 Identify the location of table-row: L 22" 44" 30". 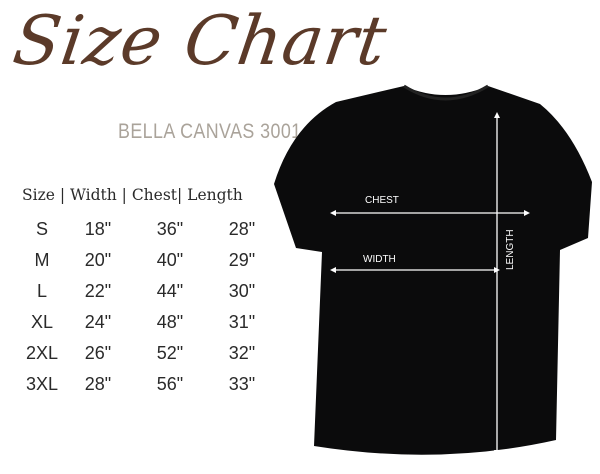
(150, 291).